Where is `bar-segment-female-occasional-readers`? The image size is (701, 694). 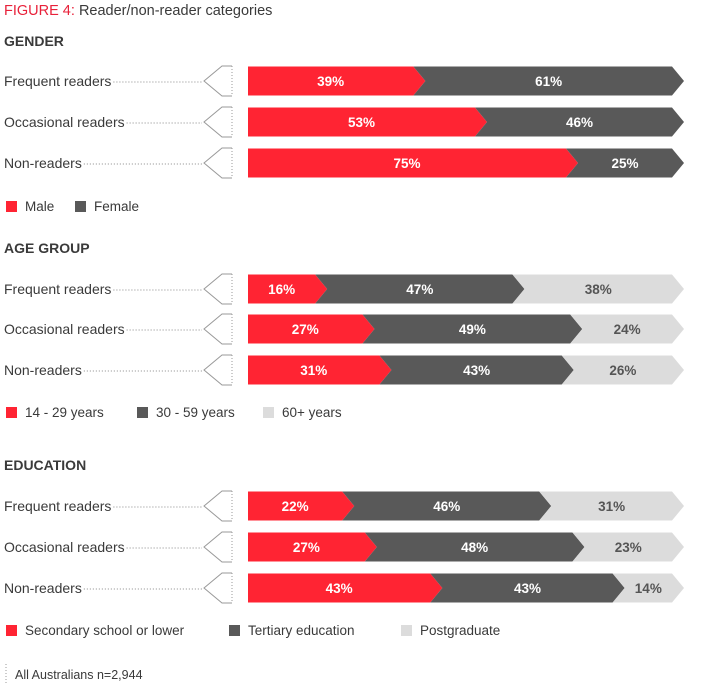
bar-segment-female-occasional-readers is located at coordinates (579, 122).